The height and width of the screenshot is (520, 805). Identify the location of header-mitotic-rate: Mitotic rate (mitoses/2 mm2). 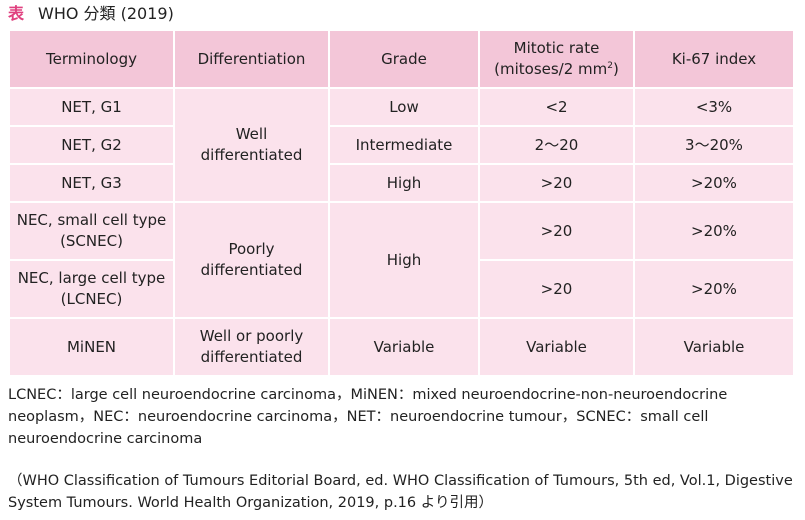
(556, 59).